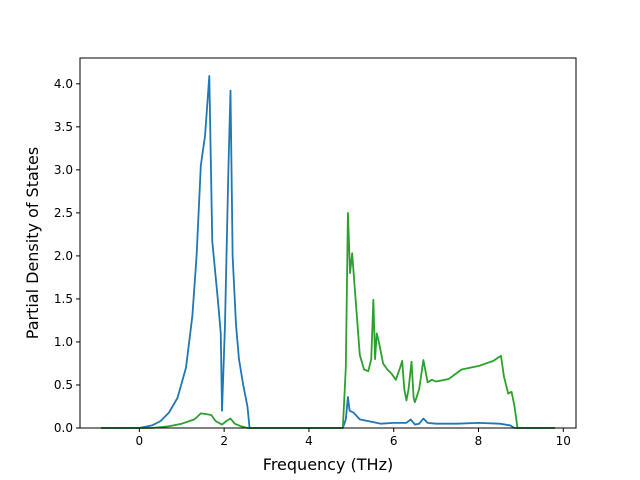  I want to click on y-ticks: 0.0 0.5 1.0 1.5 2.0 2.5 3.0 3.5 4.0, so click(67, 256).